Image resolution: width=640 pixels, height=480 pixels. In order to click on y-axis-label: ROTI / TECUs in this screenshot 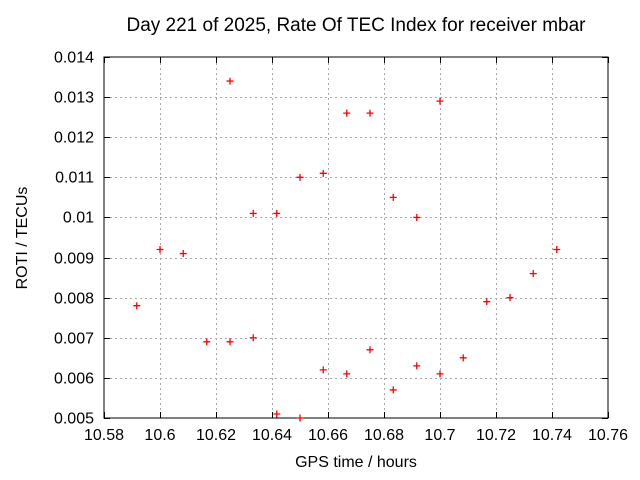, I will do `click(22, 238)`.